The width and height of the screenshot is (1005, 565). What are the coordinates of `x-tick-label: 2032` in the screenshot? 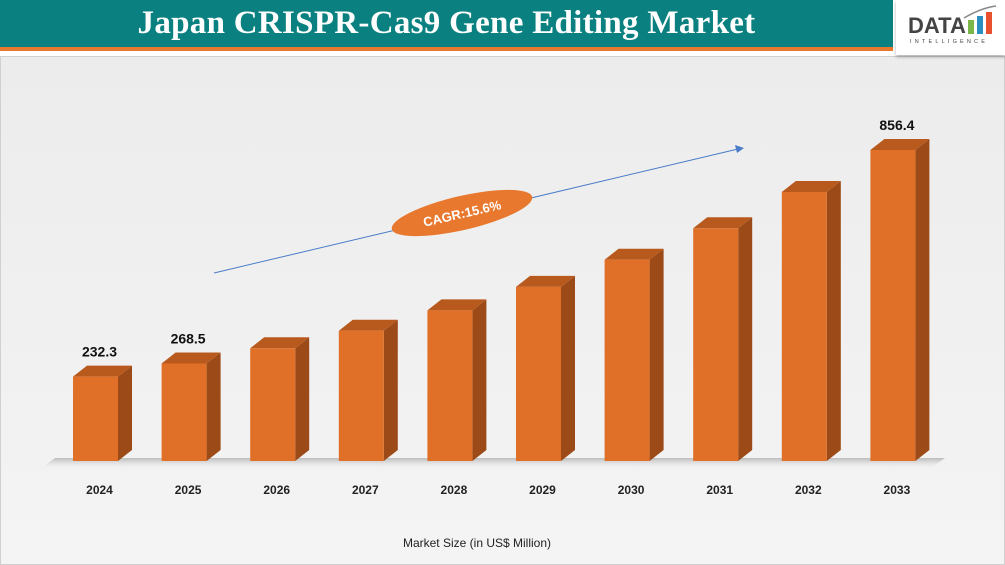 It's located at (808, 490).